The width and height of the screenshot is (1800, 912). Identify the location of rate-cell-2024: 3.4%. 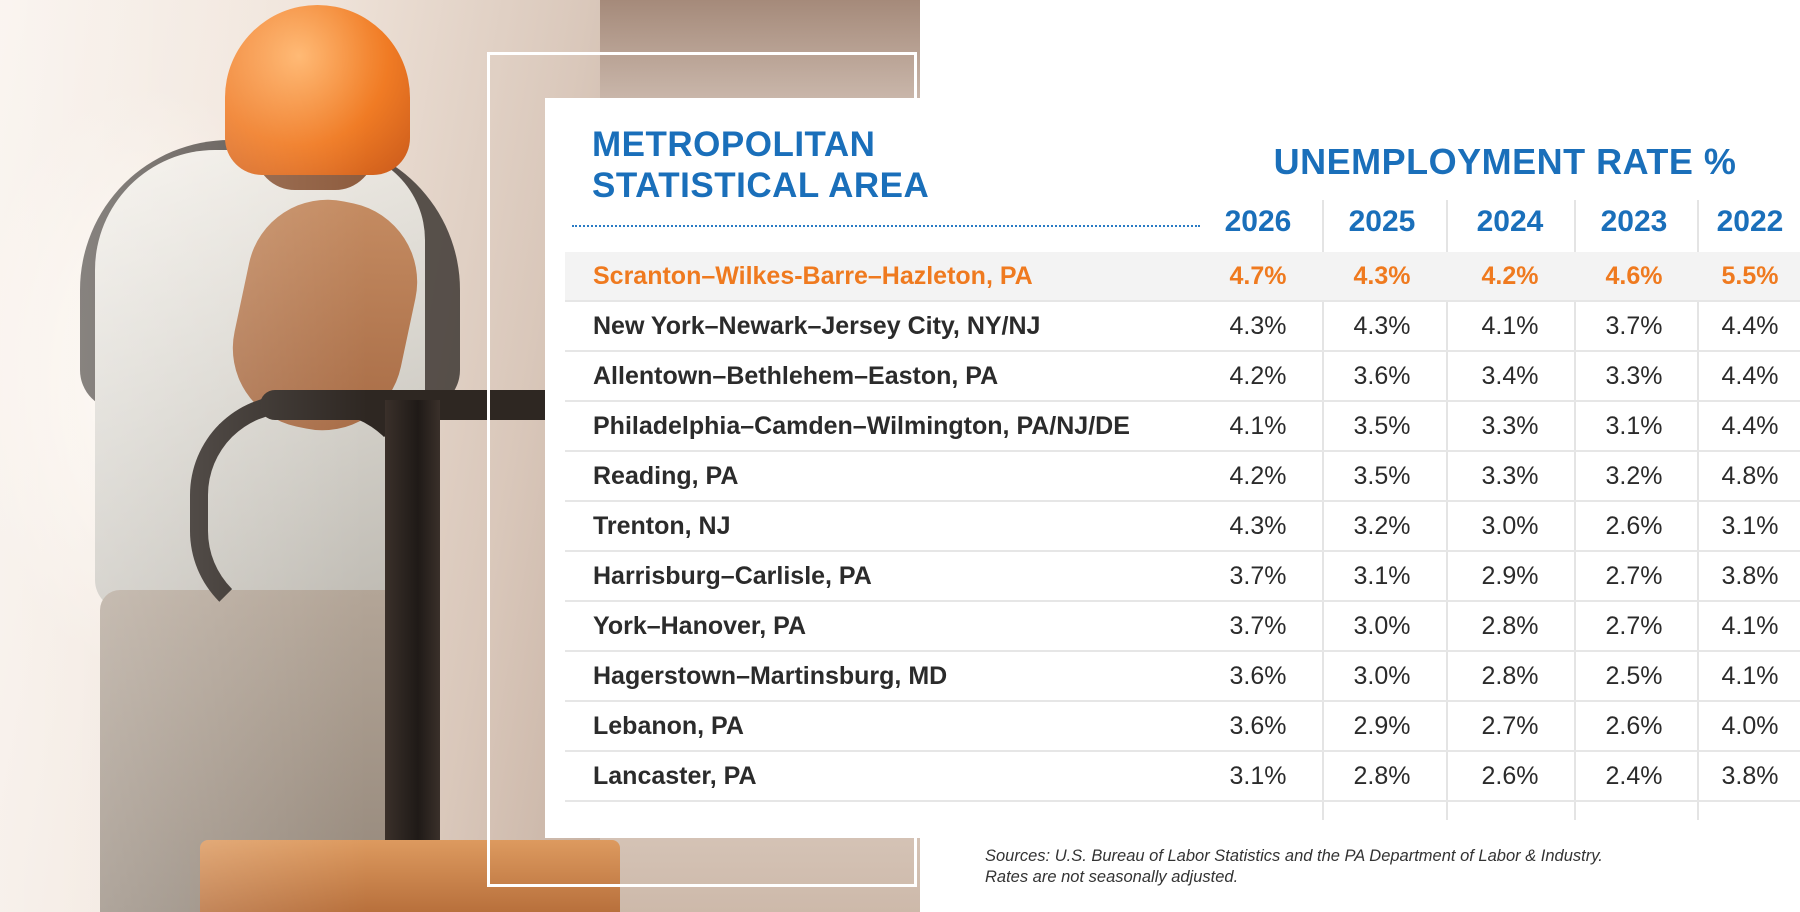
(1510, 376).